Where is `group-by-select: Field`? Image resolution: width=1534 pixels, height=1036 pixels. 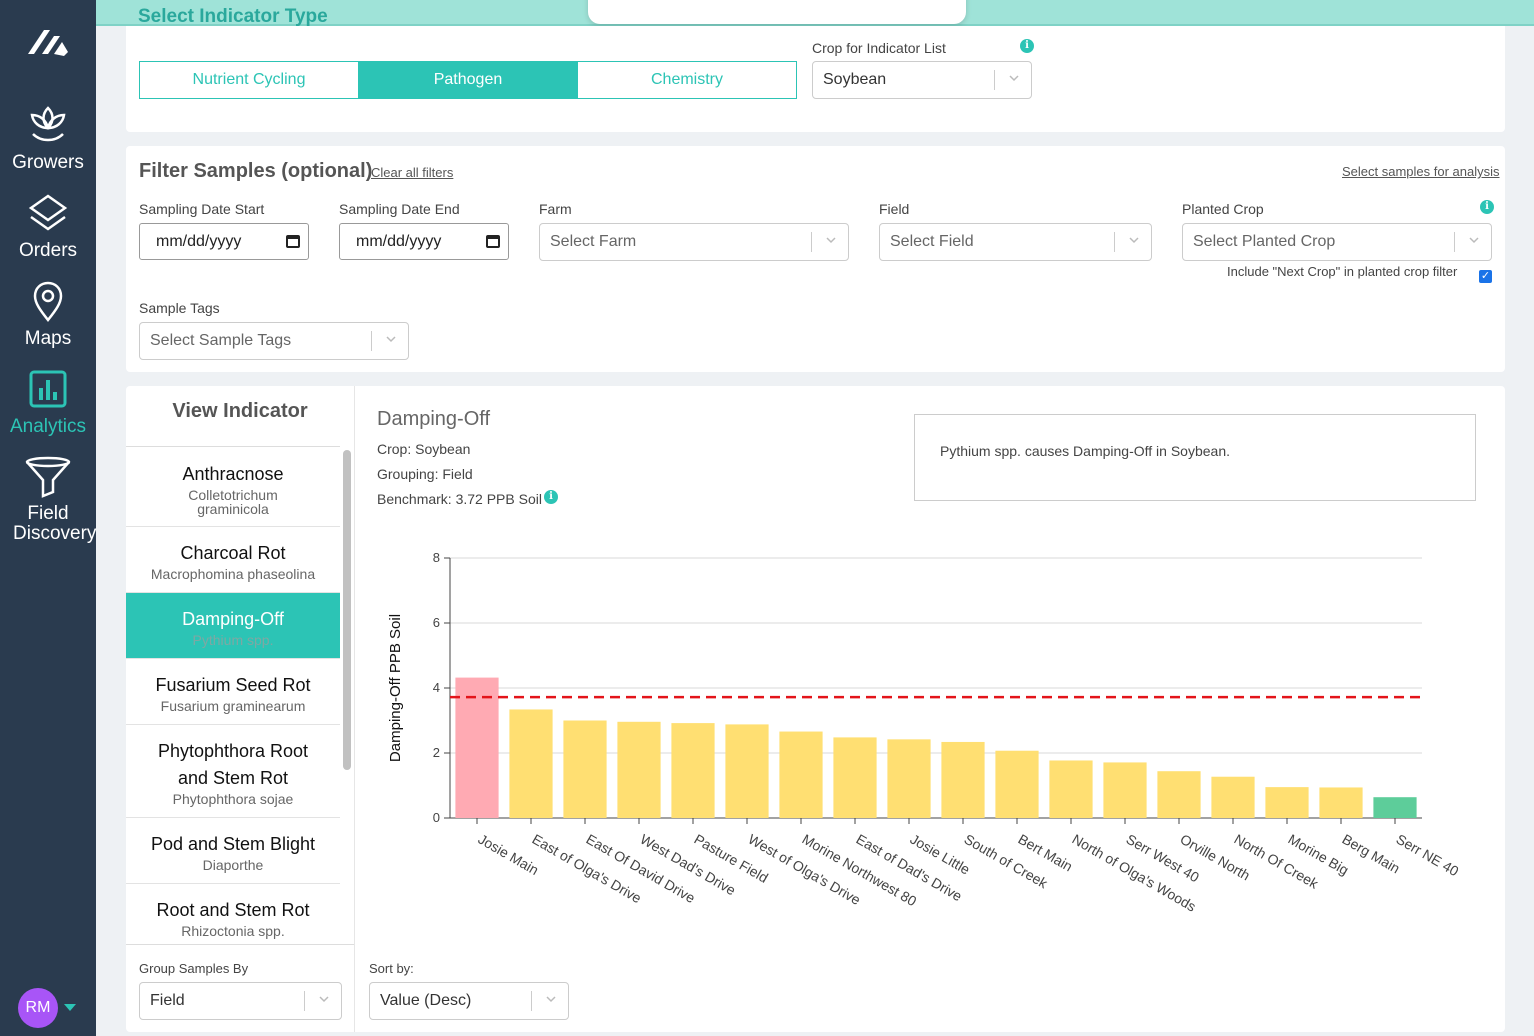
group-by-select: Field is located at coordinates (240, 1001).